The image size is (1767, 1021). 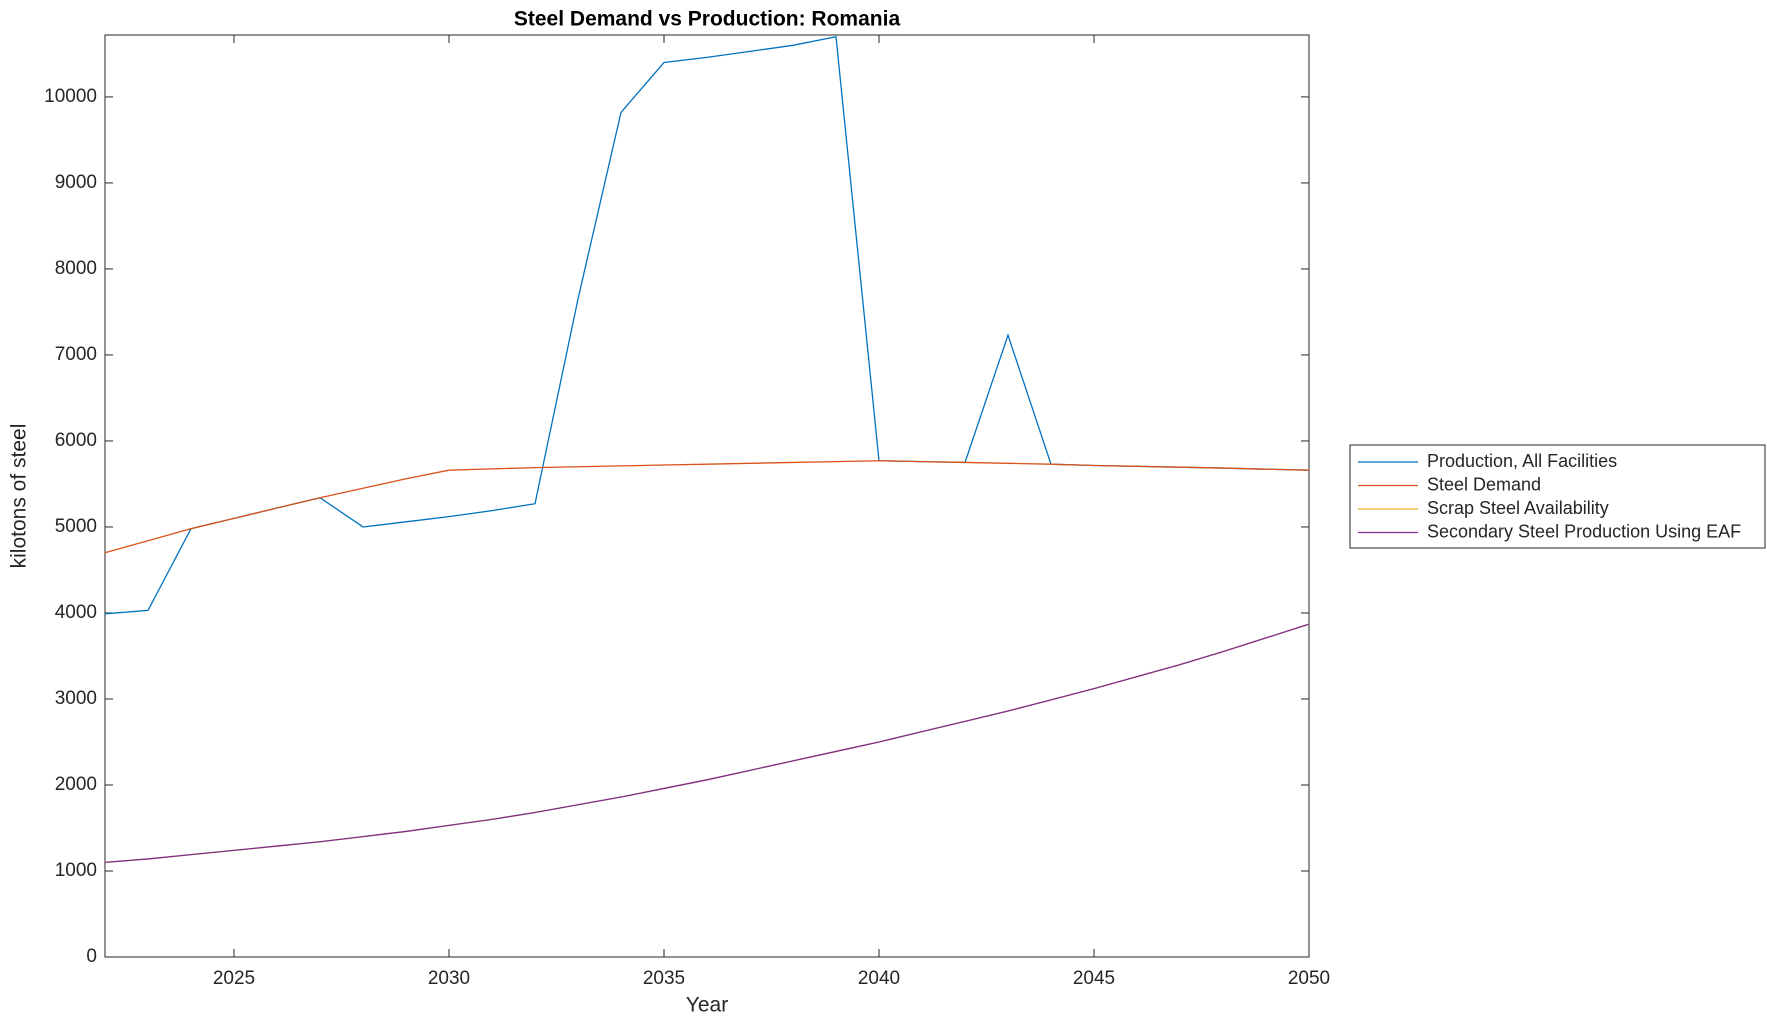 I want to click on x-tick-label: 2030, so click(x=449, y=978).